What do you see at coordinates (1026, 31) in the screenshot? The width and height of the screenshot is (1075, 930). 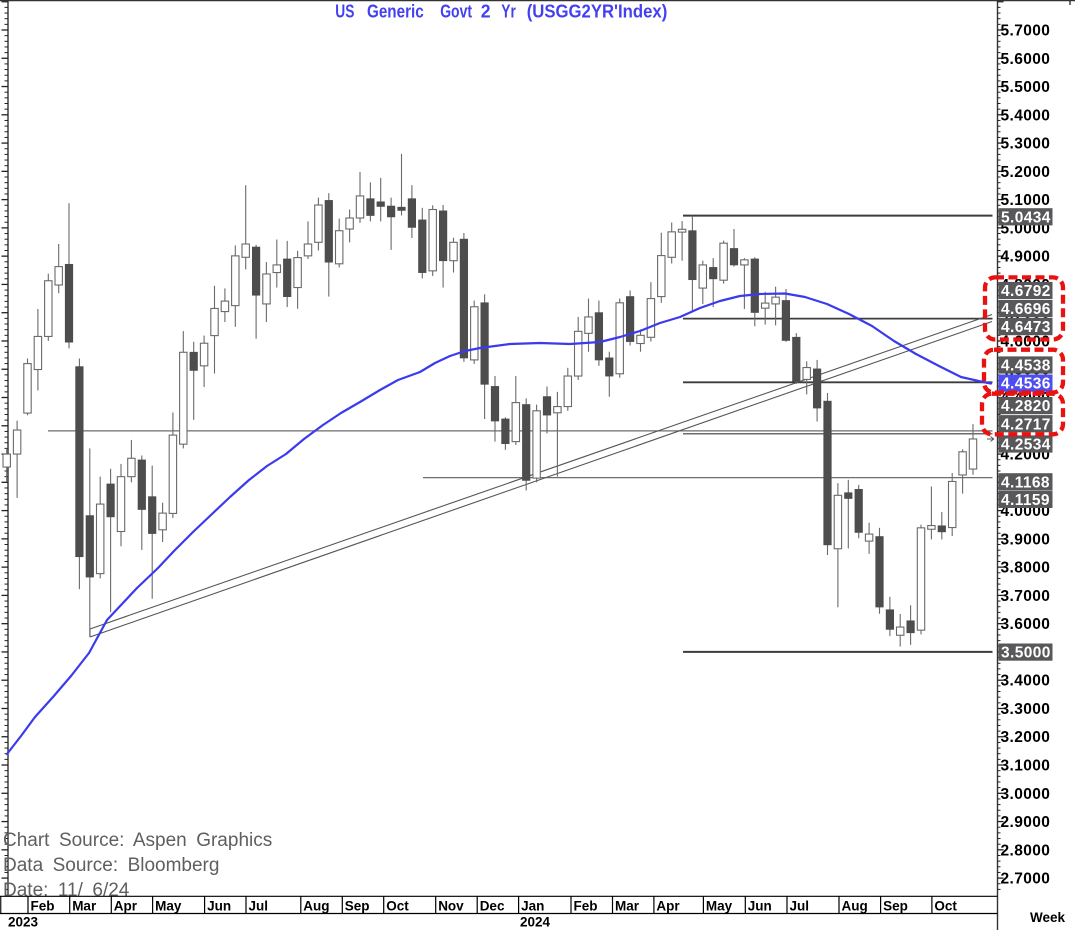 I see `svg-text: 5.7000` at bounding box center [1026, 31].